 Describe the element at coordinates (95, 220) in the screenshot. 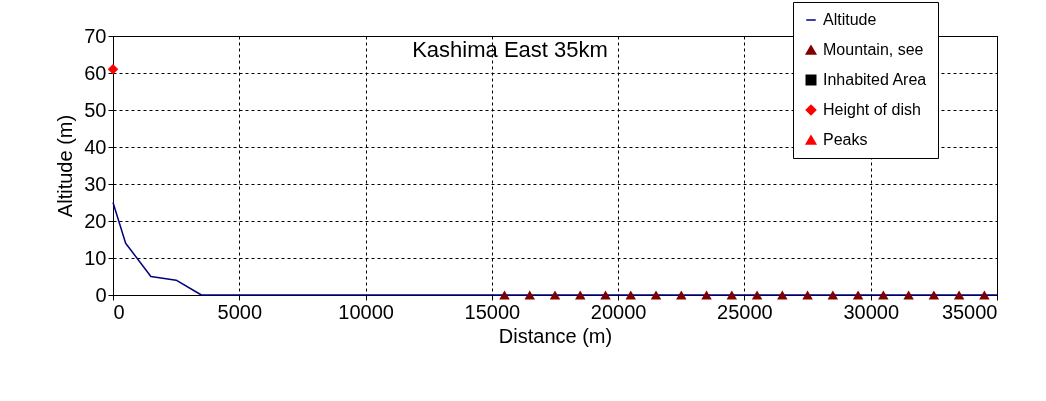

I see `y-tick-label: 20` at that location.